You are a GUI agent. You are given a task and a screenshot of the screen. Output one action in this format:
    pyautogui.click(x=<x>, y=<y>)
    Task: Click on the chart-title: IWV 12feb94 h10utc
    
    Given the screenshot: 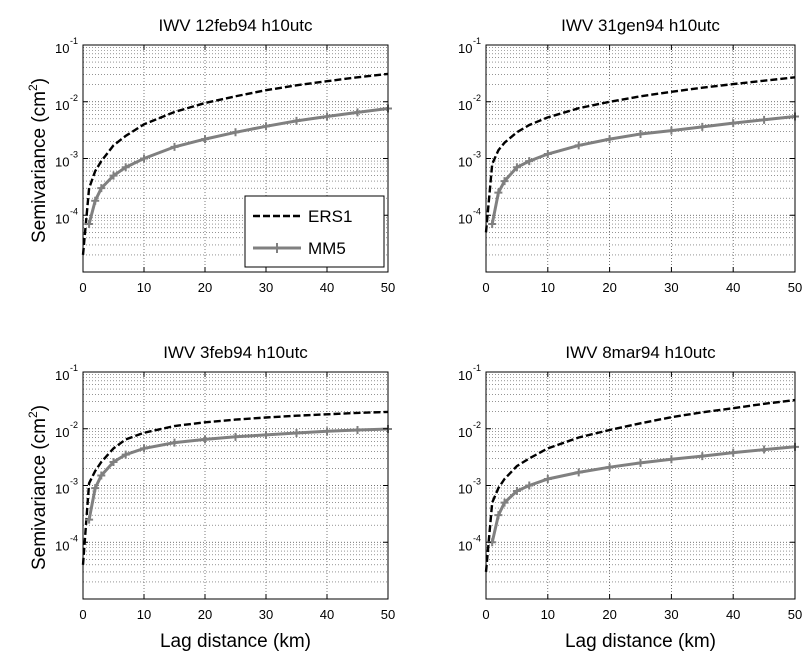 What is the action you would take?
    pyautogui.click(x=235, y=25)
    